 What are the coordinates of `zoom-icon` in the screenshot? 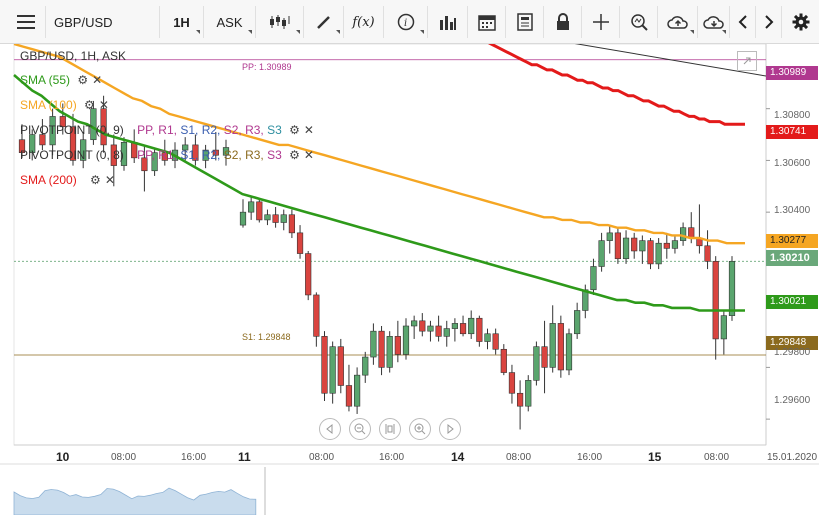 It's located at (639, 22).